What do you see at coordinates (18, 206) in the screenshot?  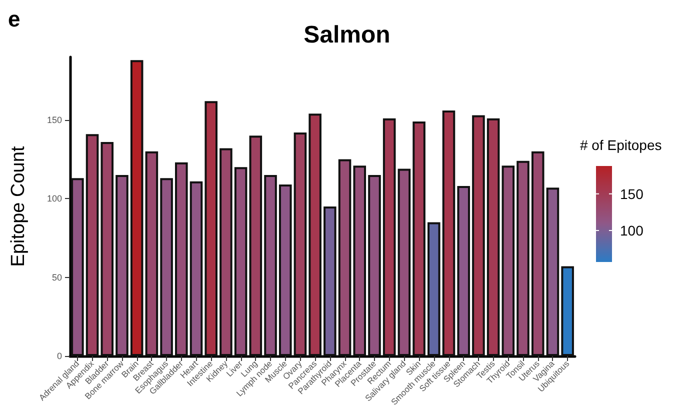 I see `y-axis-title: Epitope Count` at bounding box center [18, 206].